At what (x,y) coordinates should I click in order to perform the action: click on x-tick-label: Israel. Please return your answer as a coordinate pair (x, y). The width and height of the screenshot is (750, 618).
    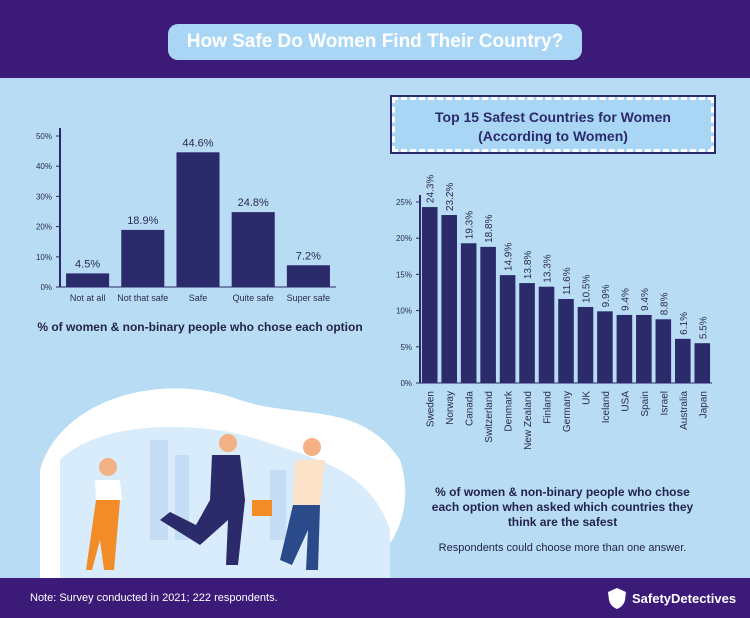
    Looking at the image, I should click on (664, 403).